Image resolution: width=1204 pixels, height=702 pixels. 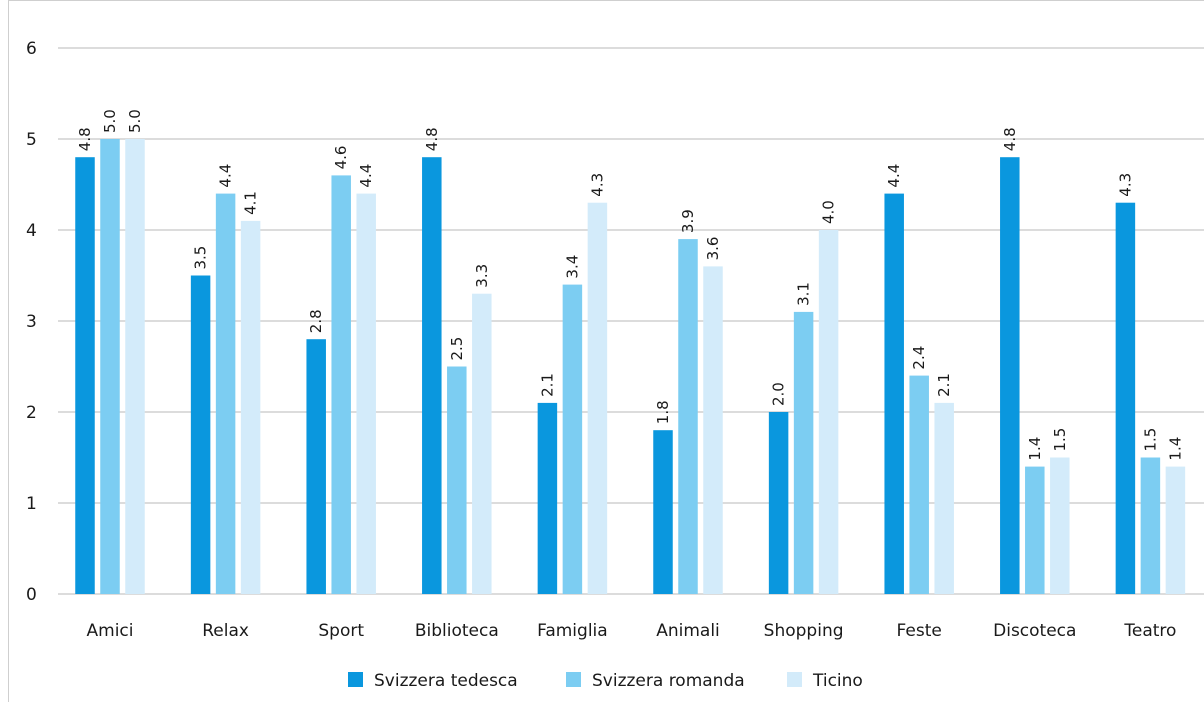 I want to click on x-category-label: Animali, so click(x=688, y=631).